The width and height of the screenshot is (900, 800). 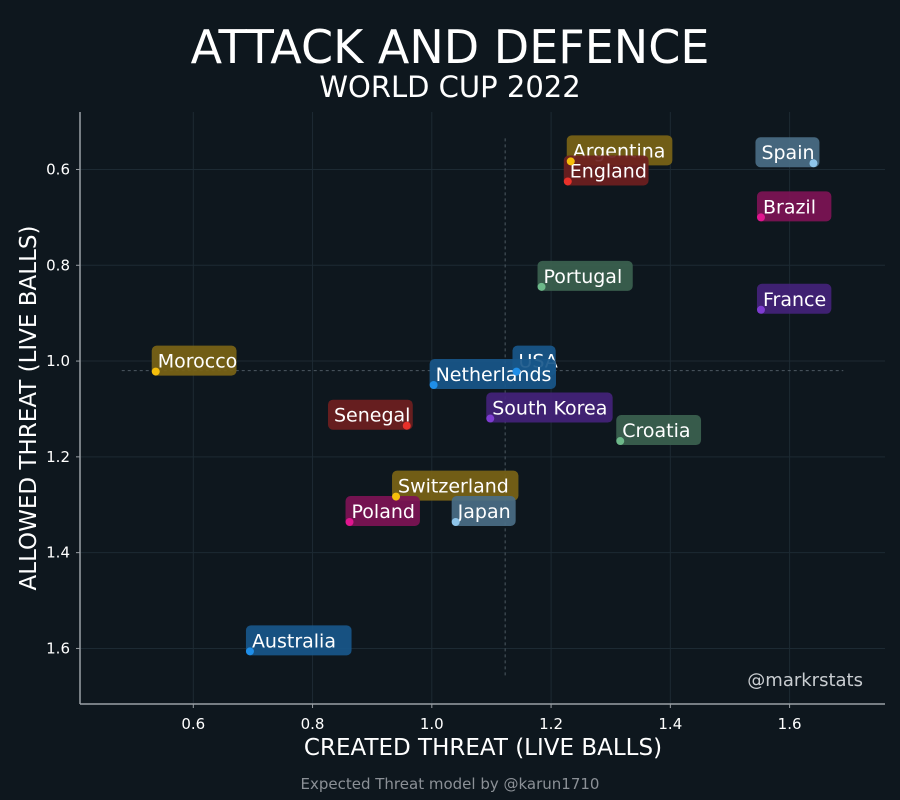 What do you see at coordinates (198, 362) in the screenshot?
I see `point-label: Morocco` at bounding box center [198, 362].